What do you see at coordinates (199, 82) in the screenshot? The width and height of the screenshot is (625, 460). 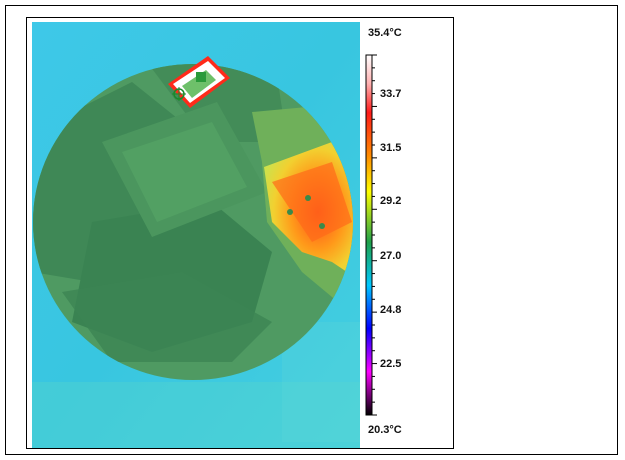 I see `hot-component` at bounding box center [199, 82].